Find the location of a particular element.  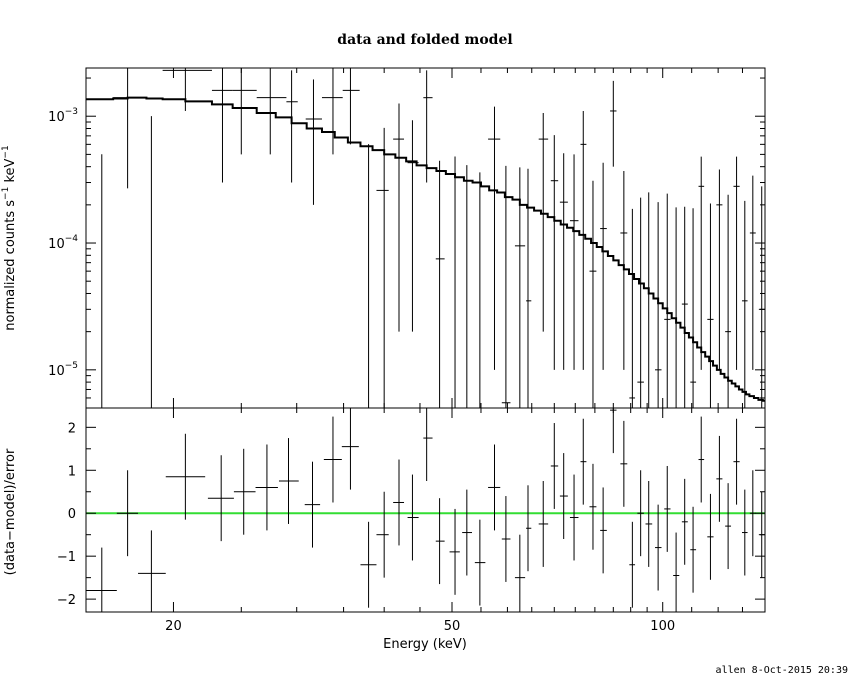

x-axis-label: Energy (keV) is located at coordinates (425, 644).